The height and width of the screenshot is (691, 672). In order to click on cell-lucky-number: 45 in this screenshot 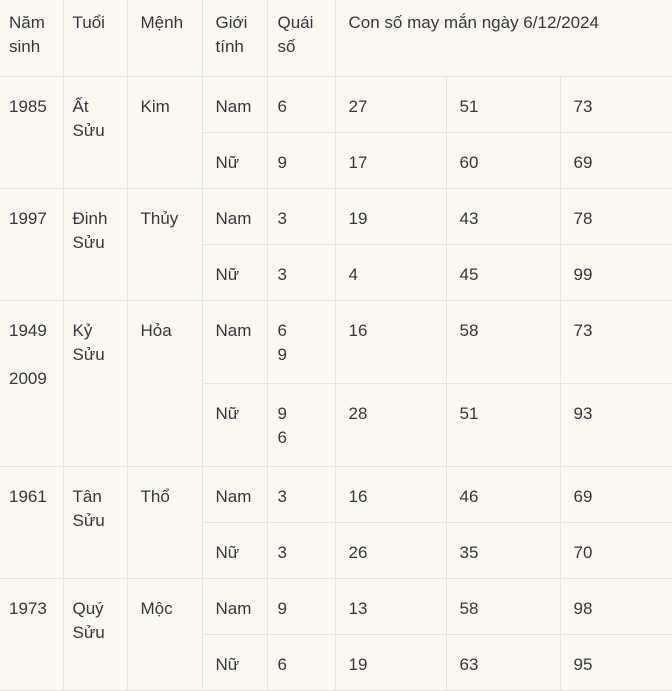, I will do `click(503, 272)`.